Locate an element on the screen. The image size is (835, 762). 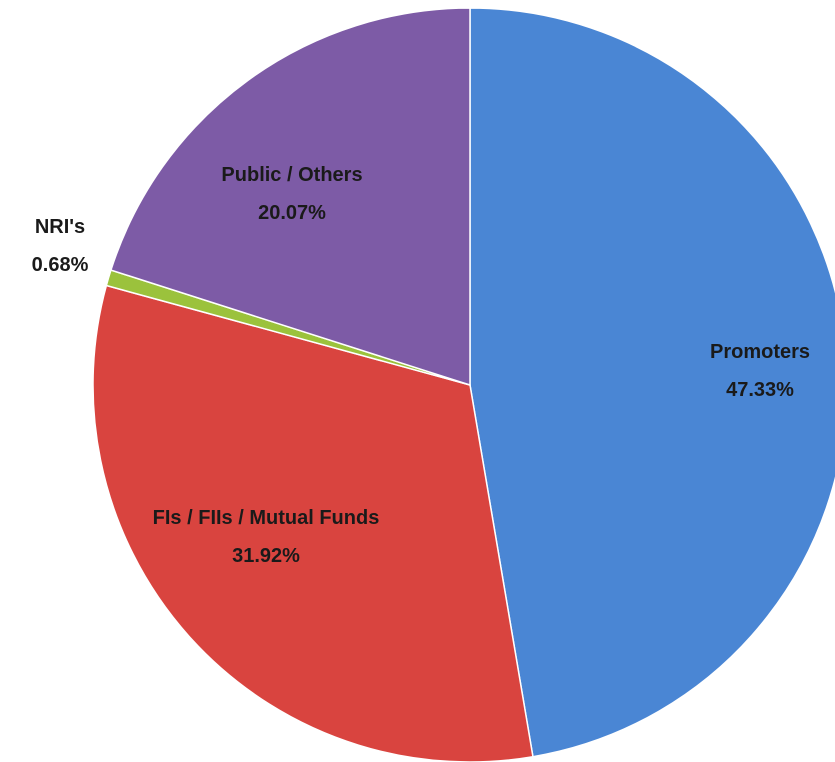
value-label: 20.07% is located at coordinates (292, 213).